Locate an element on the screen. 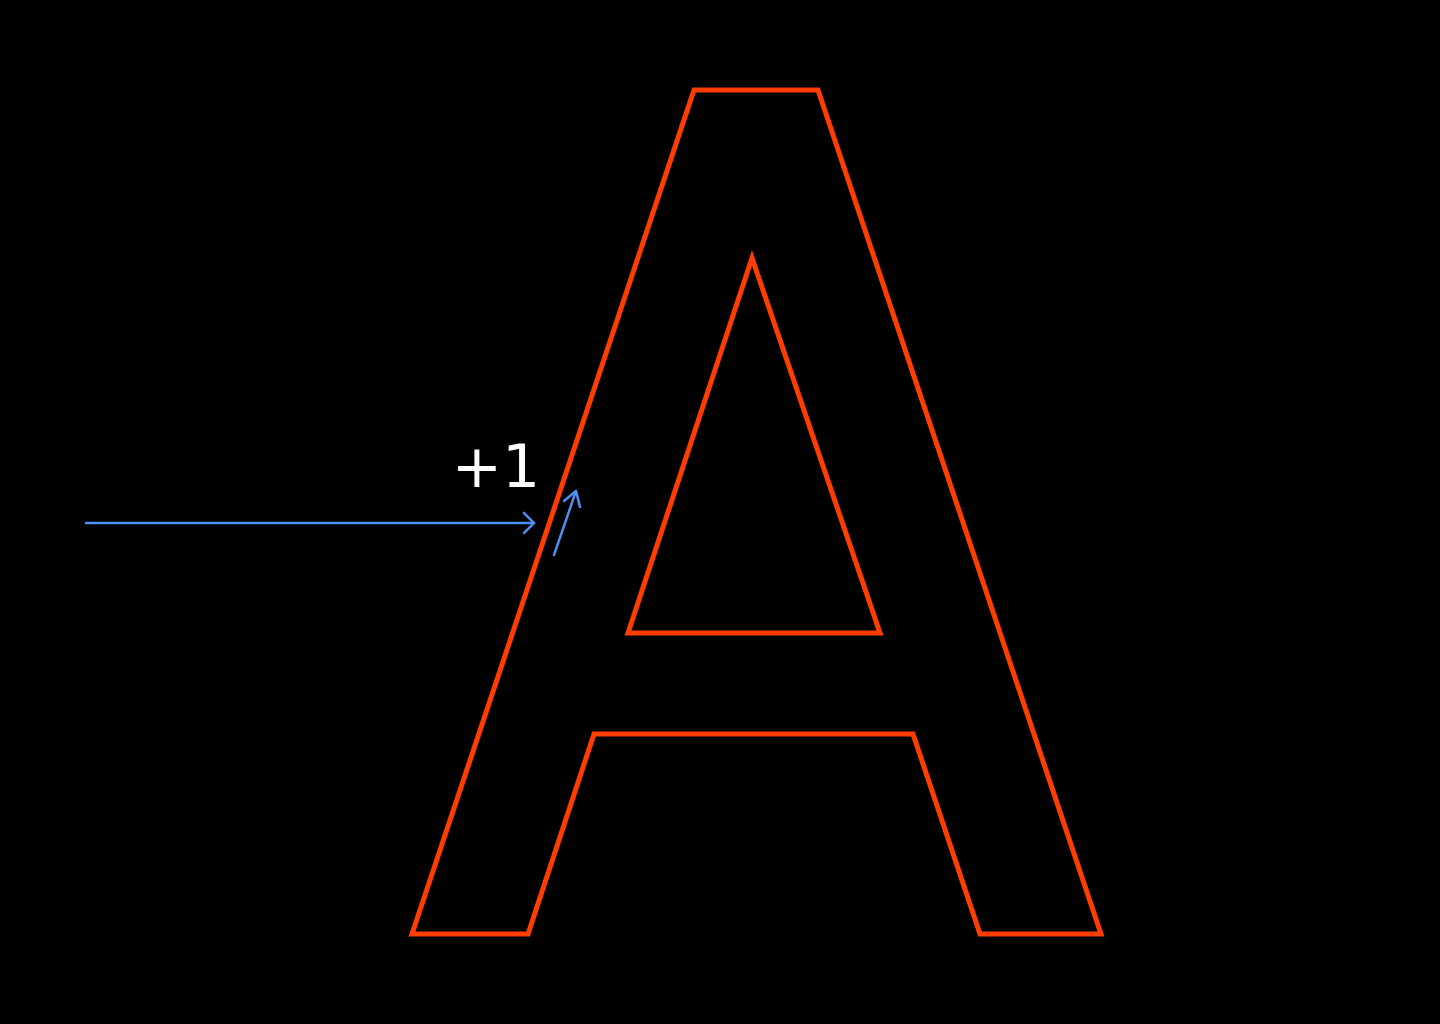  direction-arrow-icon is located at coordinates (567, 523).